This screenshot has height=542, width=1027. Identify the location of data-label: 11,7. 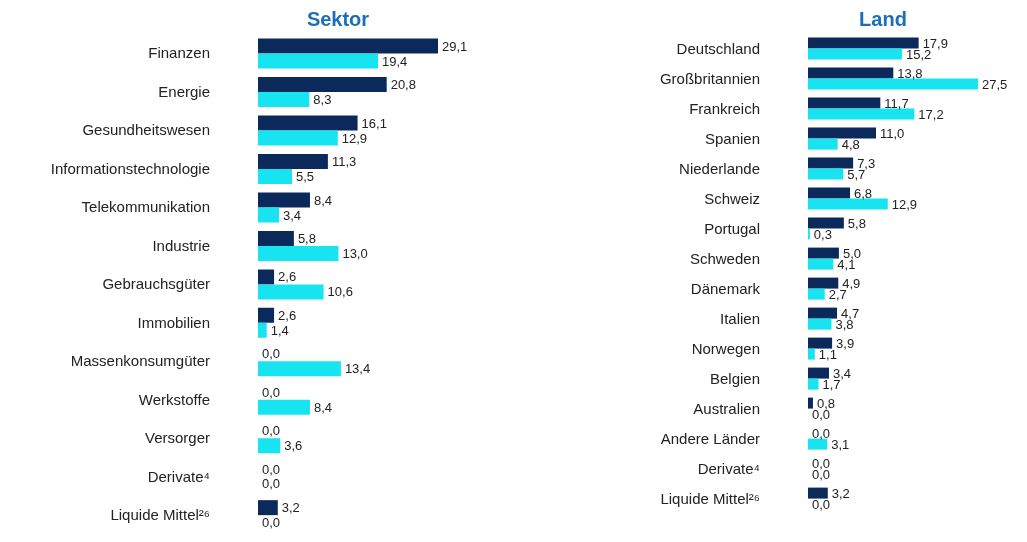
(896, 103).